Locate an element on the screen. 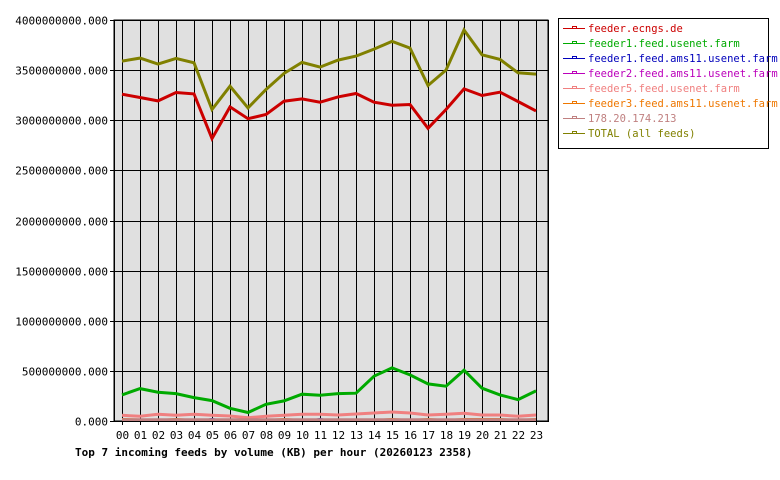 Image resolution: width=780 pixels, height=480 pixels. x-tick-label: 17 is located at coordinates (428, 435).